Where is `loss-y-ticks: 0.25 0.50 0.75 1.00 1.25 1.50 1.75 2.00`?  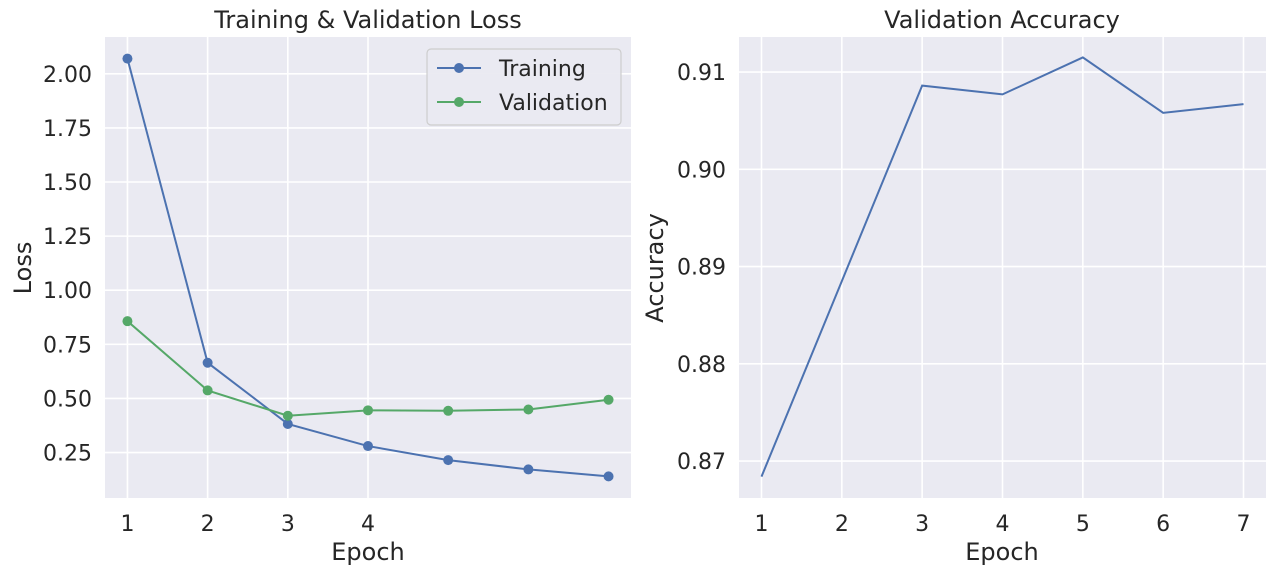 loss-y-ticks: 0.25 0.50 0.75 1.00 1.25 1.50 1.75 2.00 is located at coordinates (67, 265).